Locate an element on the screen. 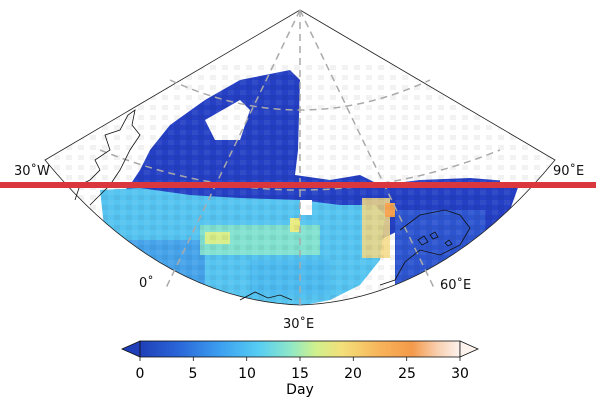 The height and width of the screenshot is (401, 596). lon-label-90e: 90˚E is located at coordinates (569, 171).